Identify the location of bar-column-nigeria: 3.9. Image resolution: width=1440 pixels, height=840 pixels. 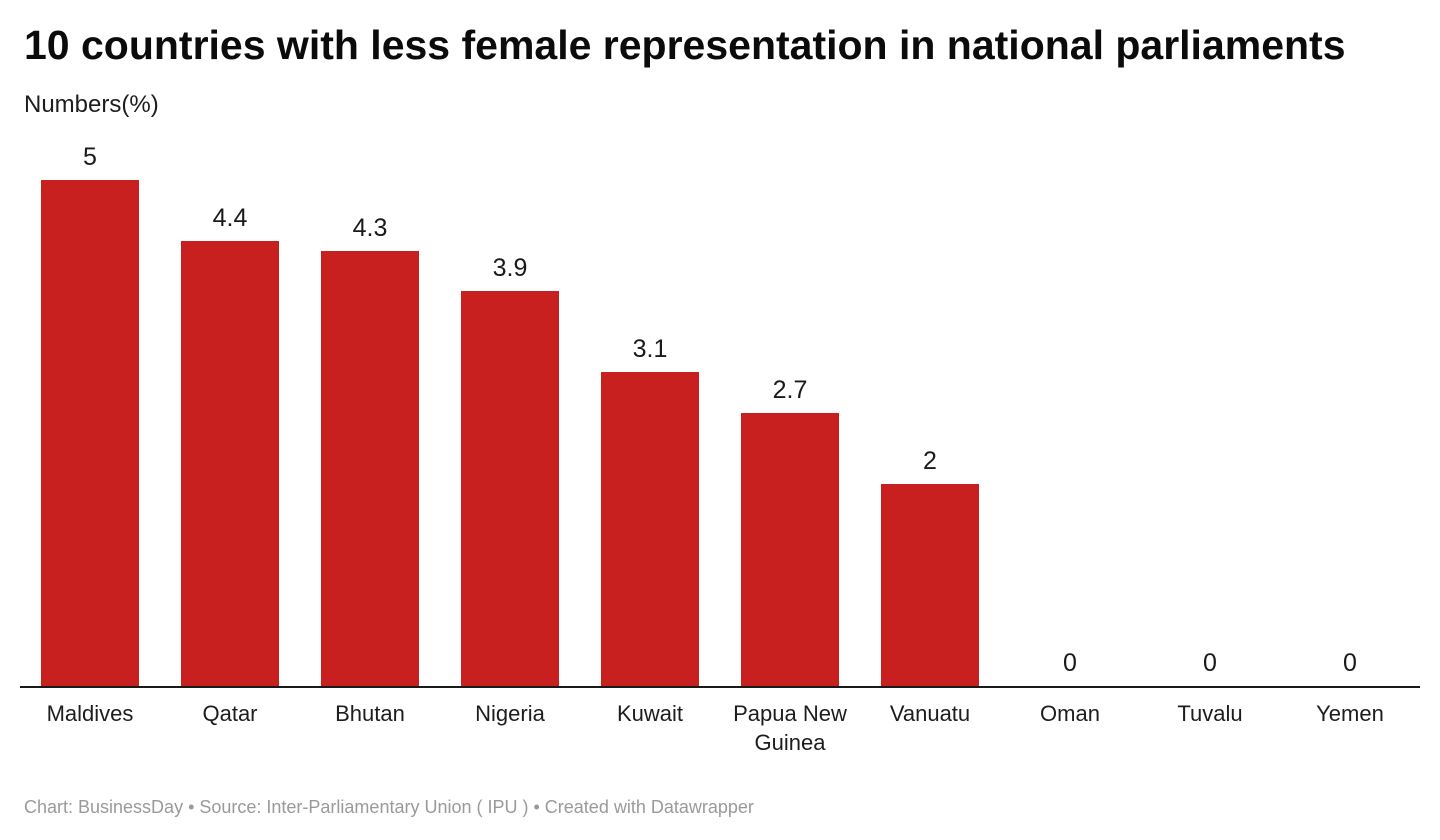
(510, 471).